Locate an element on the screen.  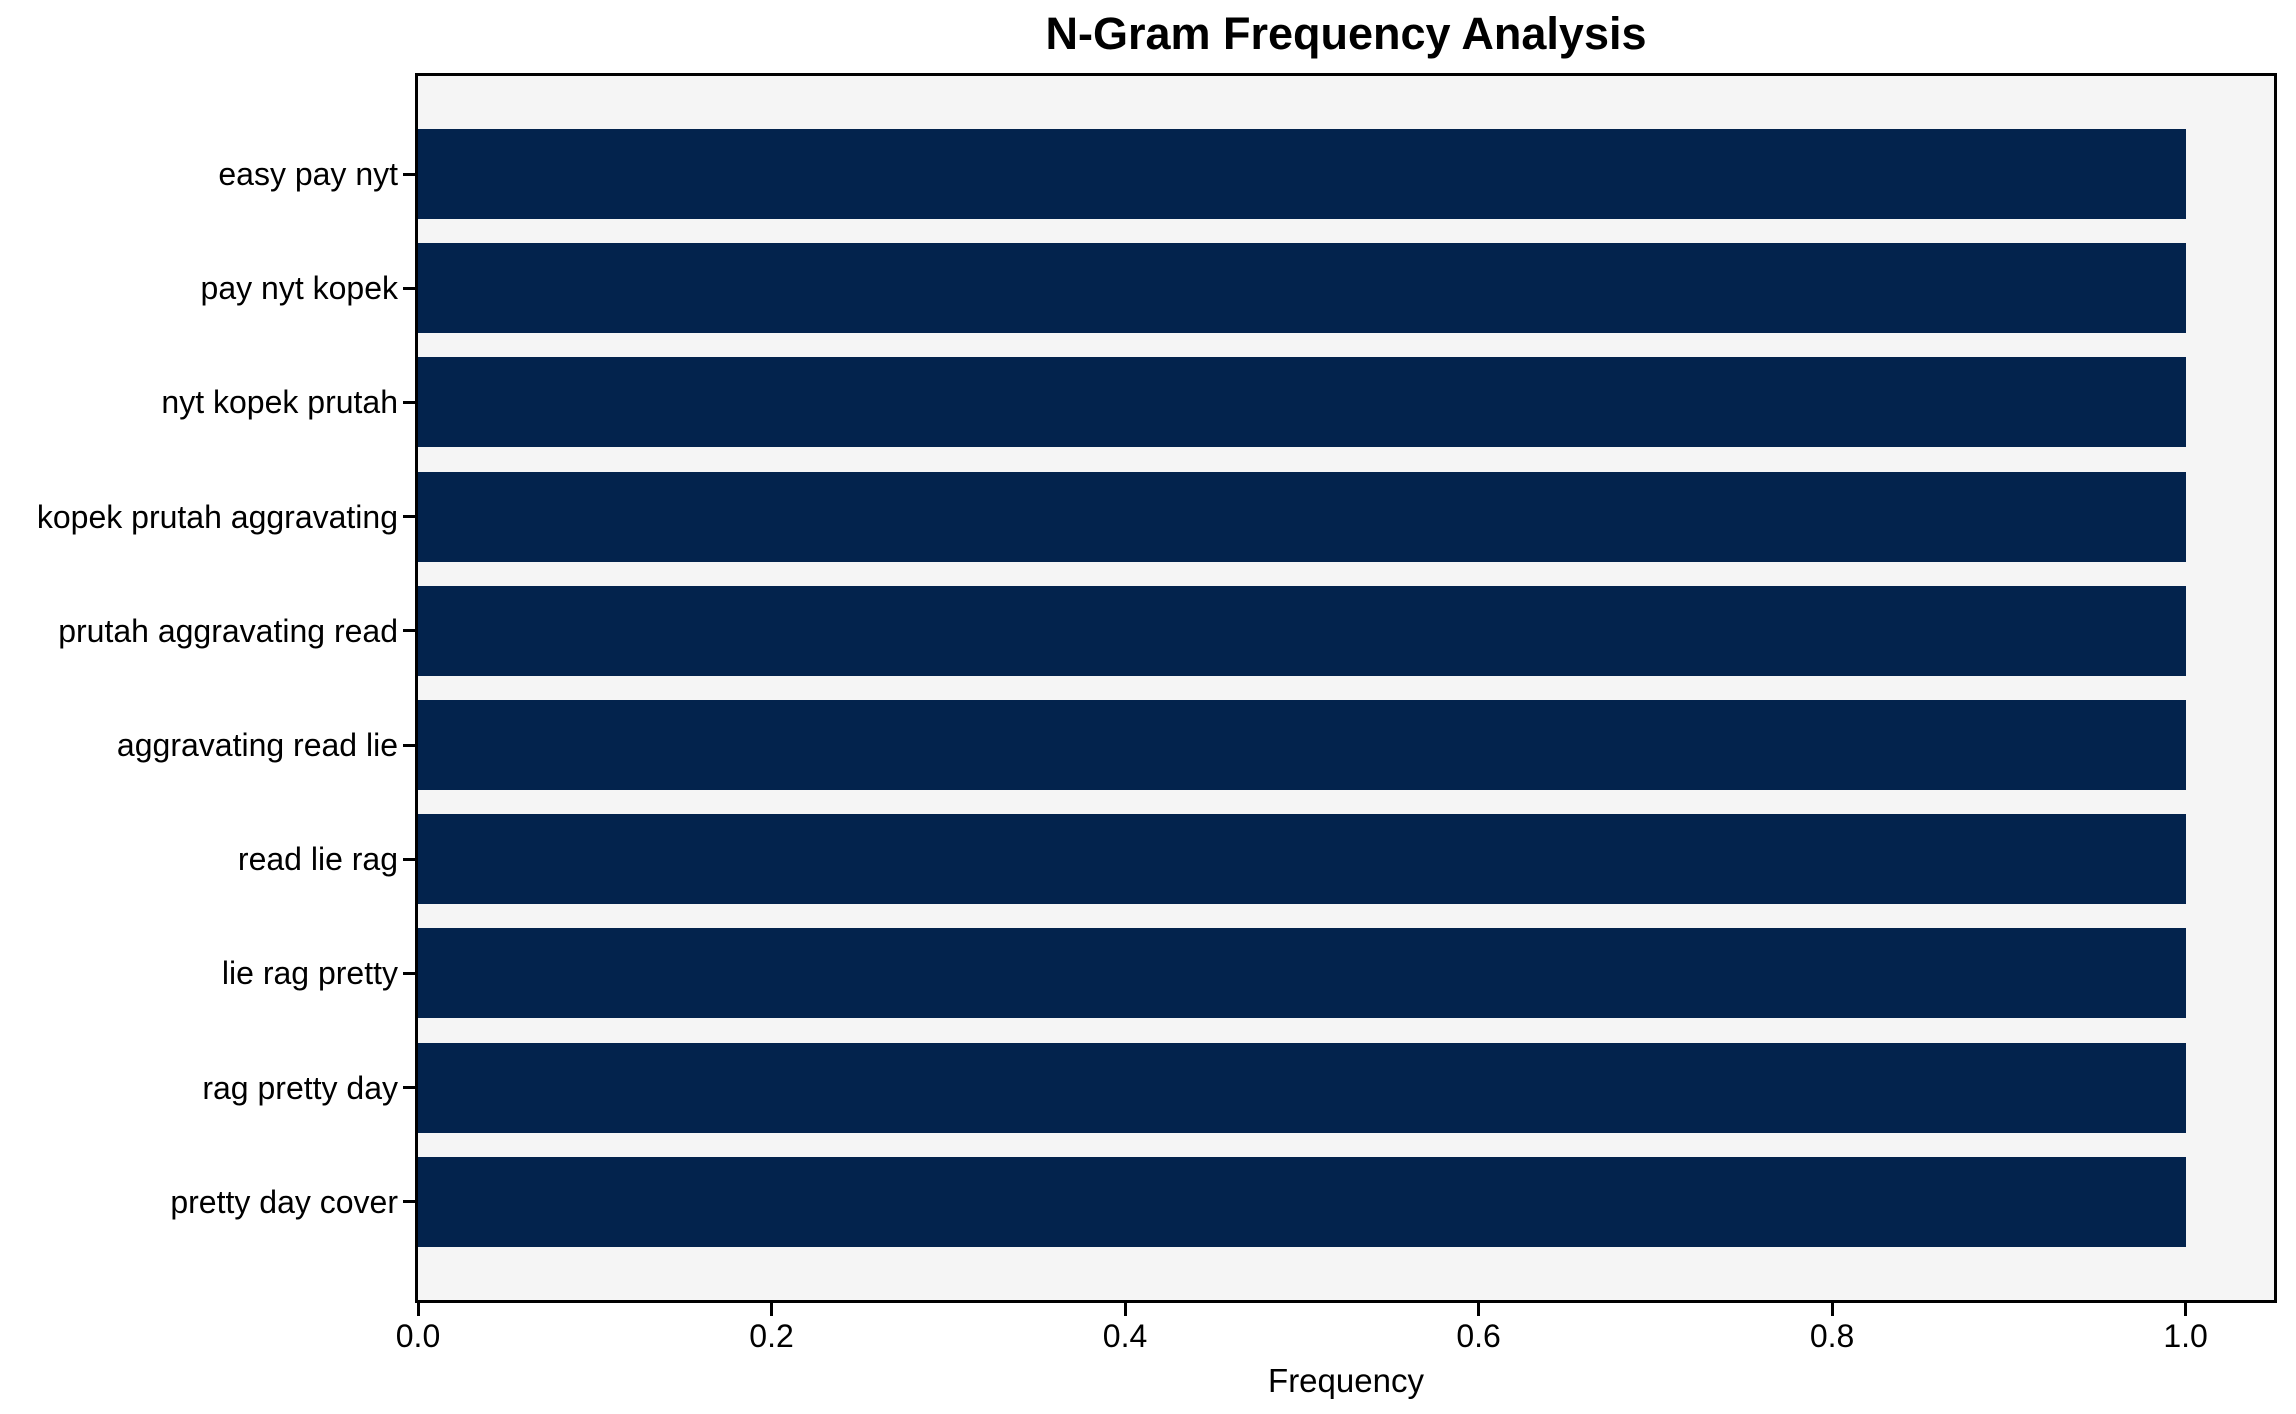
y-tick-label: easy pay nyt is located at coordinates (308, 174).